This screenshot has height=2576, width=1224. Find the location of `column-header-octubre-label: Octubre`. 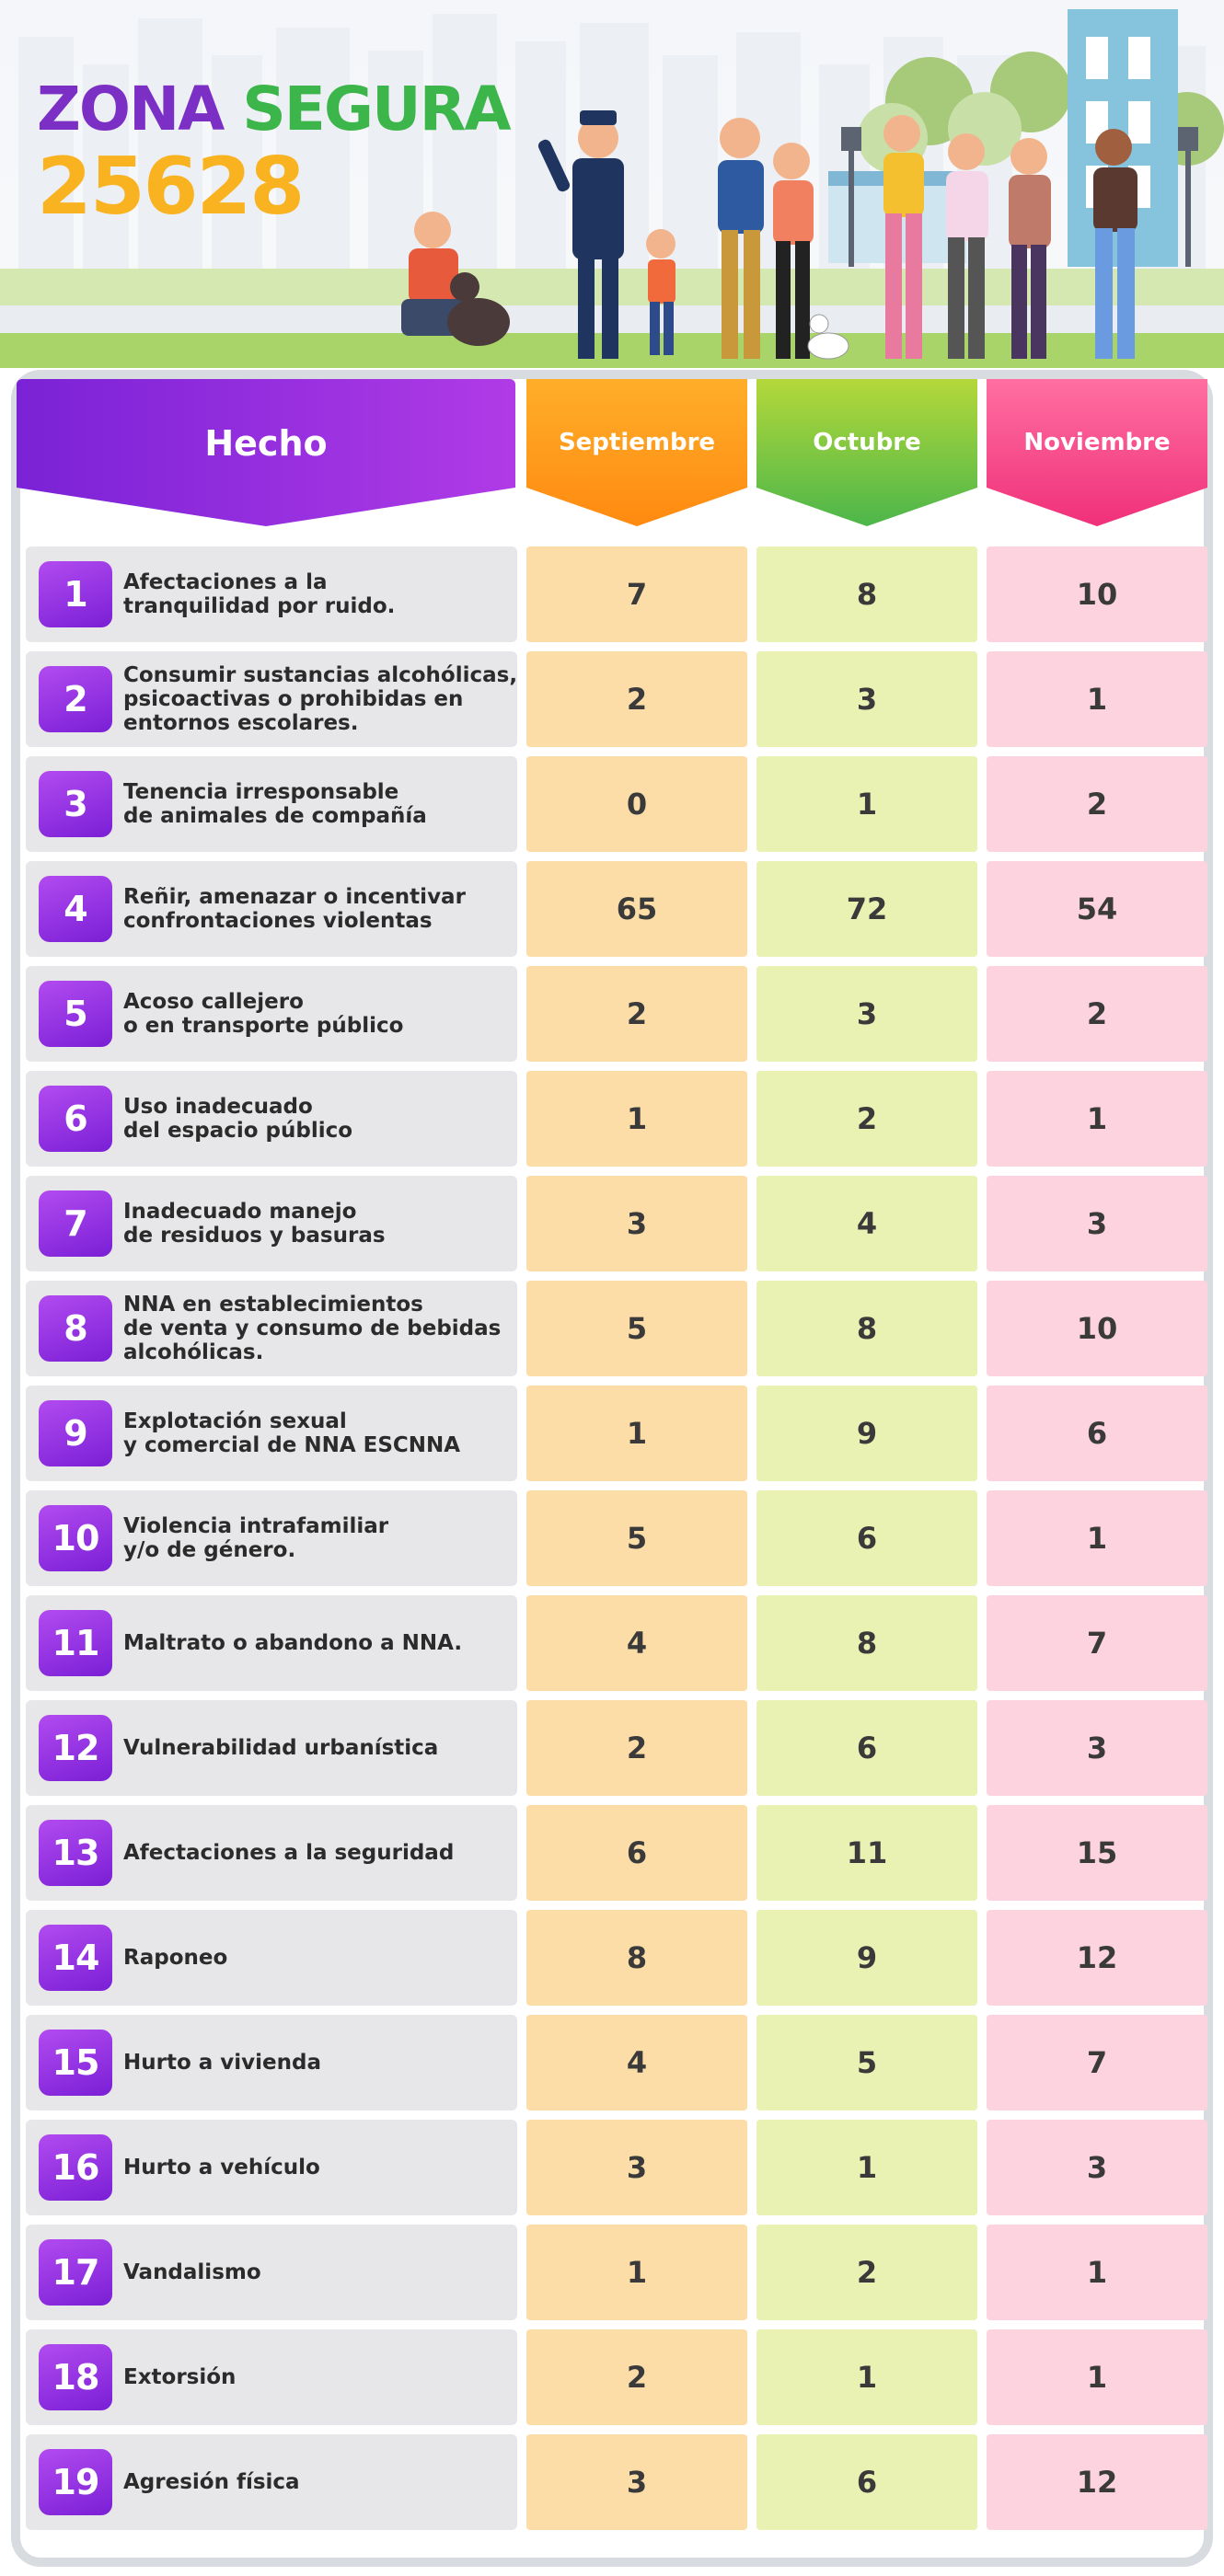

column-header-octubre-label: Octubre is located at coordinates (867, 442).